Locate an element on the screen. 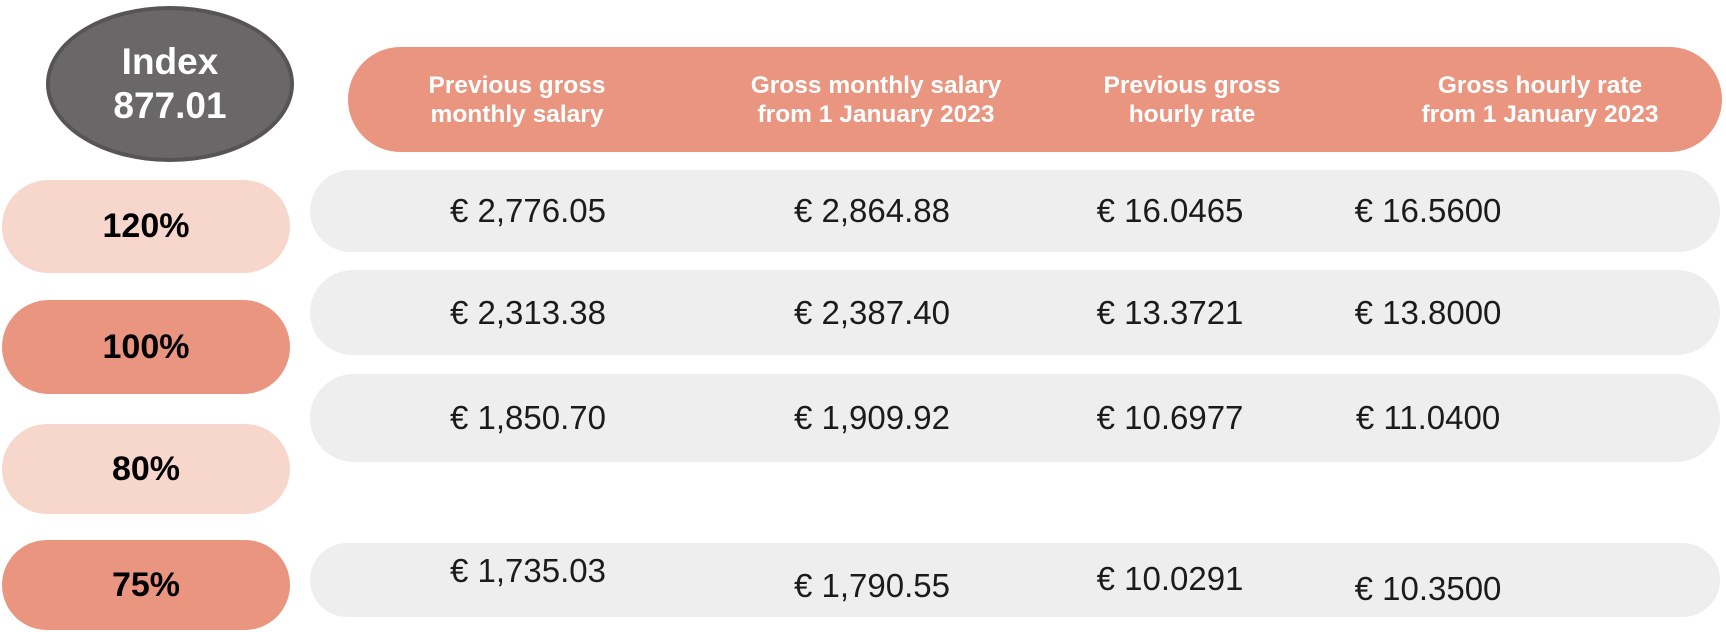  row-label-pill-80: 80% is located at coordinates (146, 469).